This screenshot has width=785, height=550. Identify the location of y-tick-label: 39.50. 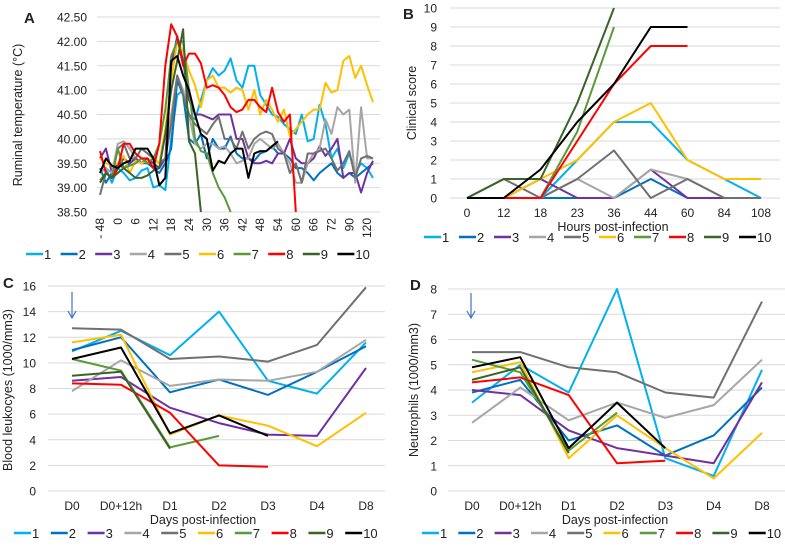
(72, 164).